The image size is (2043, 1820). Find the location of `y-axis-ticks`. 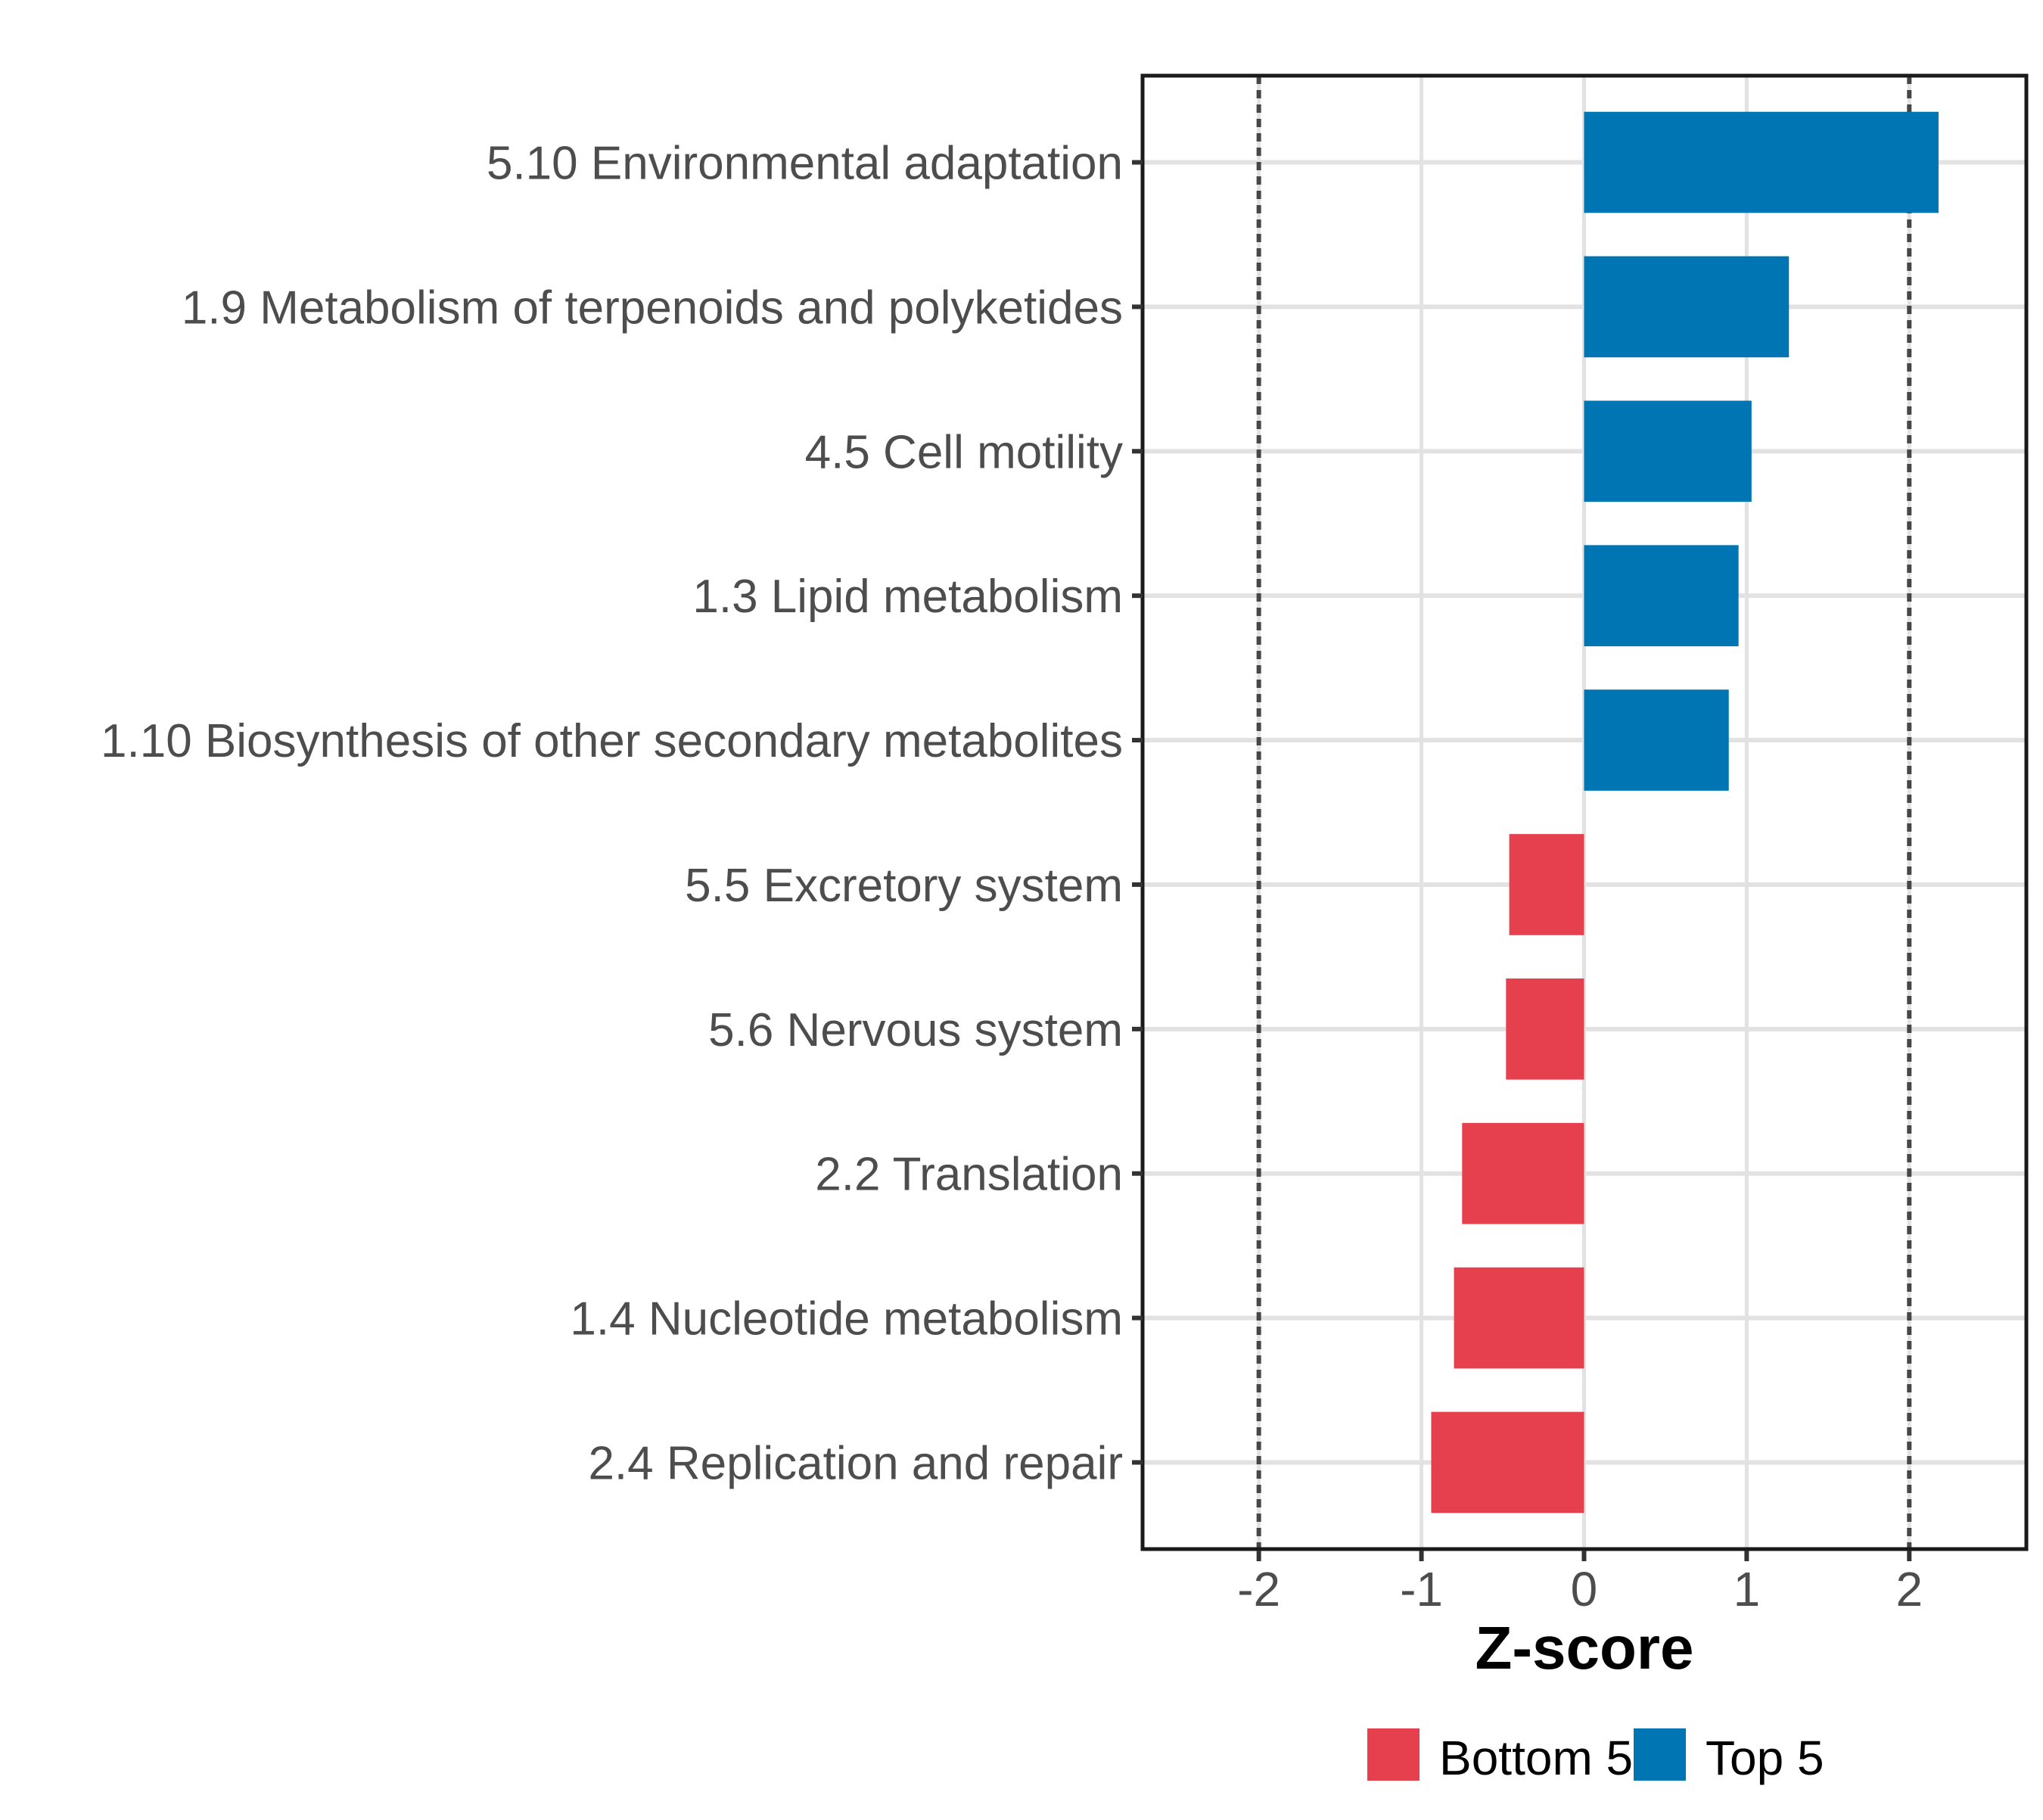

y-axis-ticks is located at coordinates (1137, 812).